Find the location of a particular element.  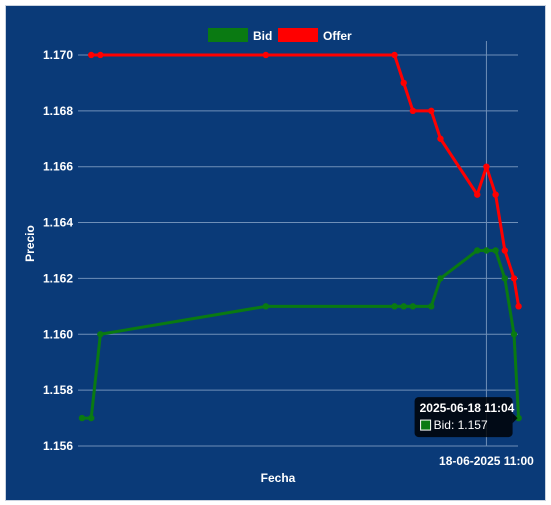

tooltip-box is located at coordinates (463, 417).